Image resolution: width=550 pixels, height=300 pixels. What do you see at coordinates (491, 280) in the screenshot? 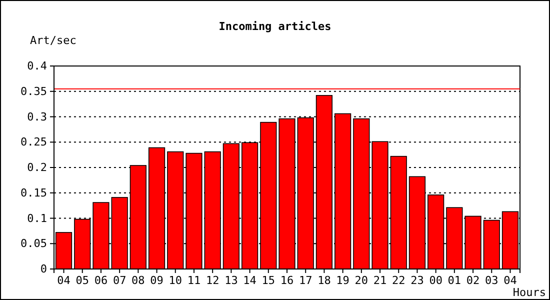
I see `x-tick-label: 03` at bounding box center [491, 280].